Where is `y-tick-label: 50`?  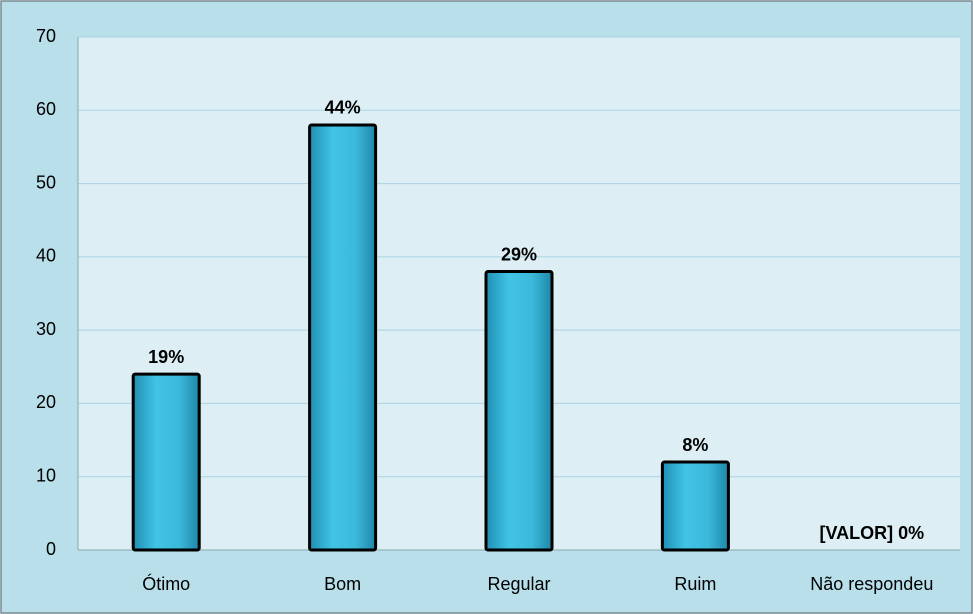 y-tick-label: 50 is located at coordinates (46, 182).